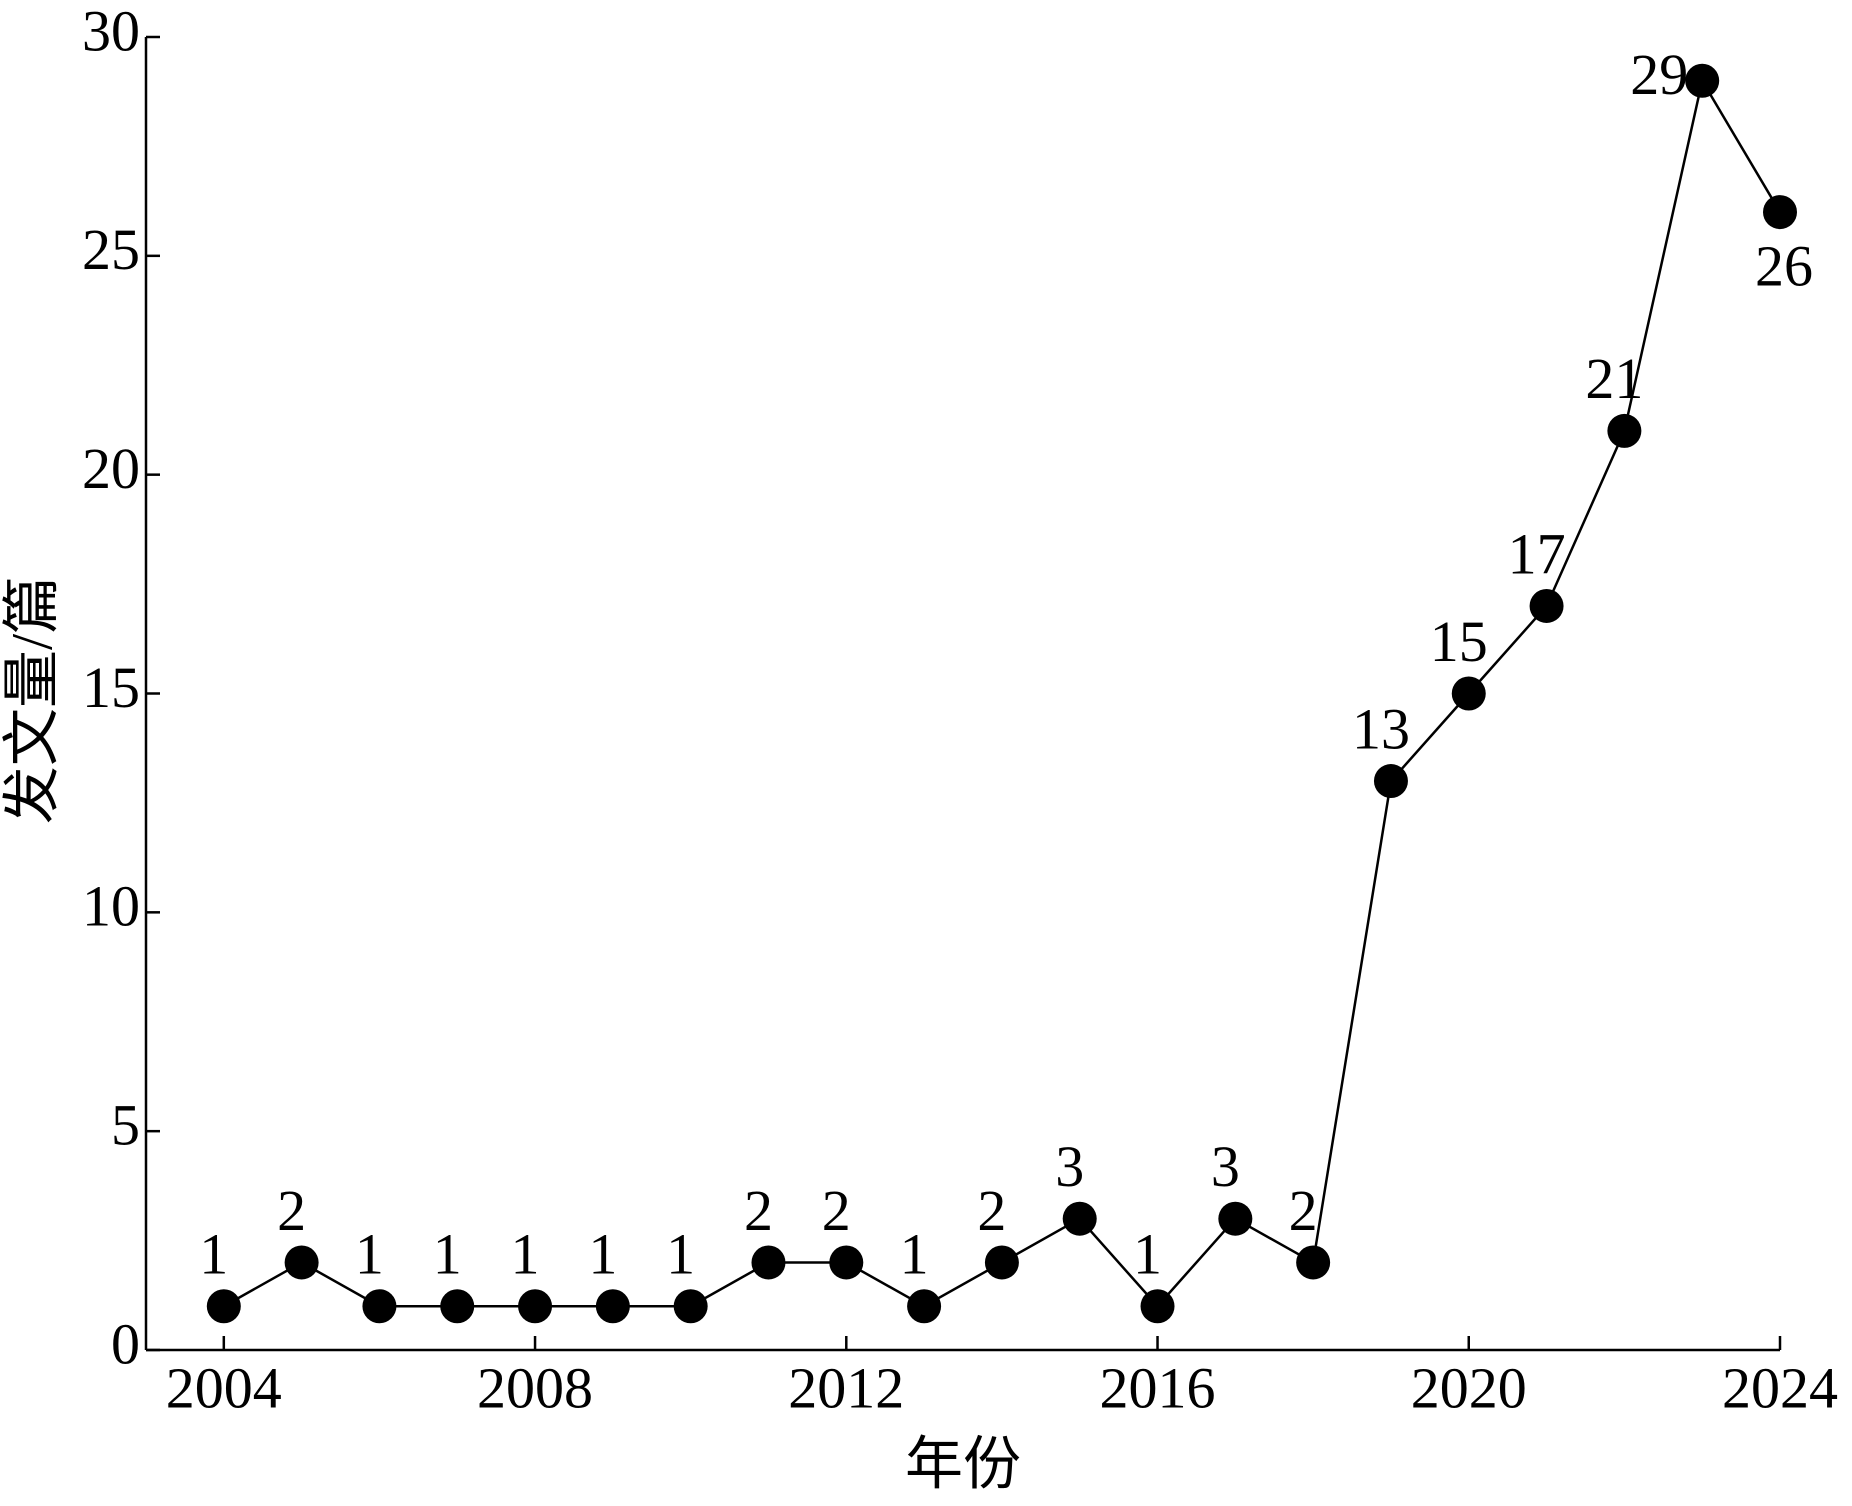  I want to click on x-tick-label: 2020, so click(1469, 1387).